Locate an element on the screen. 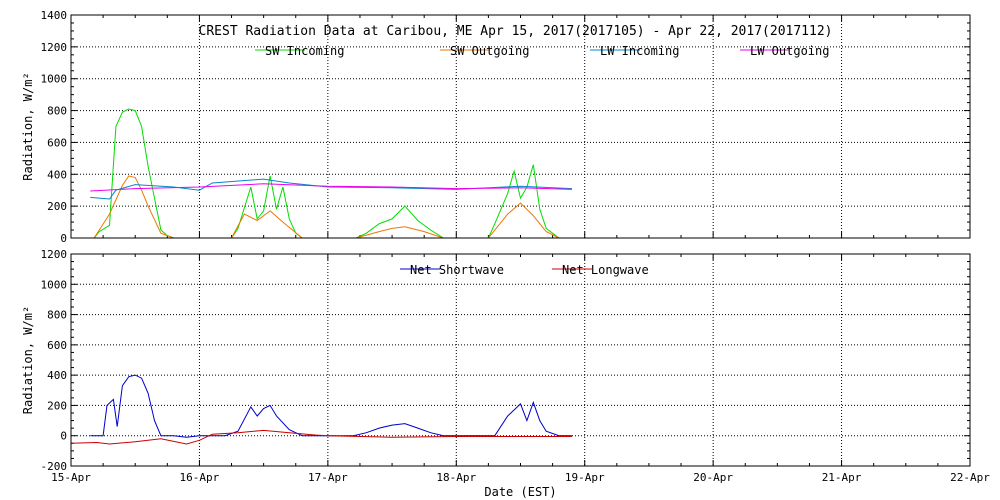 The width and height of the screenshot is (1000, 500). series-line-lw-incoming is located at coordinates (331, 189).